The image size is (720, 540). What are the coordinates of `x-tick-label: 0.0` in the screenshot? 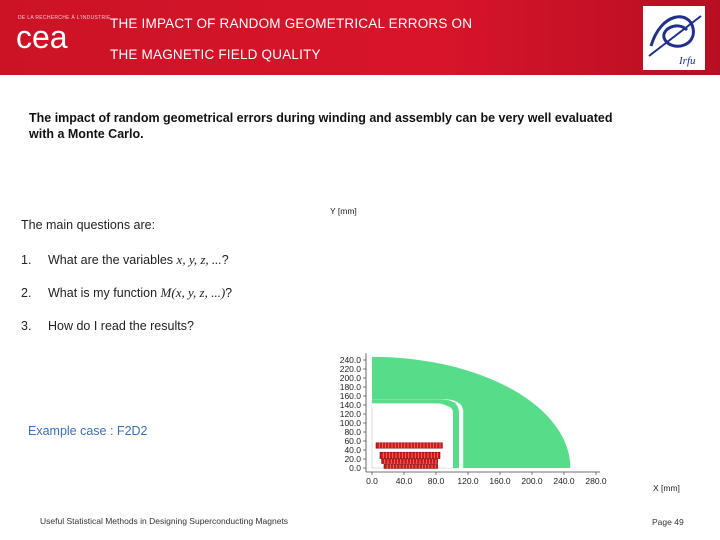 It's located at (372, 481).